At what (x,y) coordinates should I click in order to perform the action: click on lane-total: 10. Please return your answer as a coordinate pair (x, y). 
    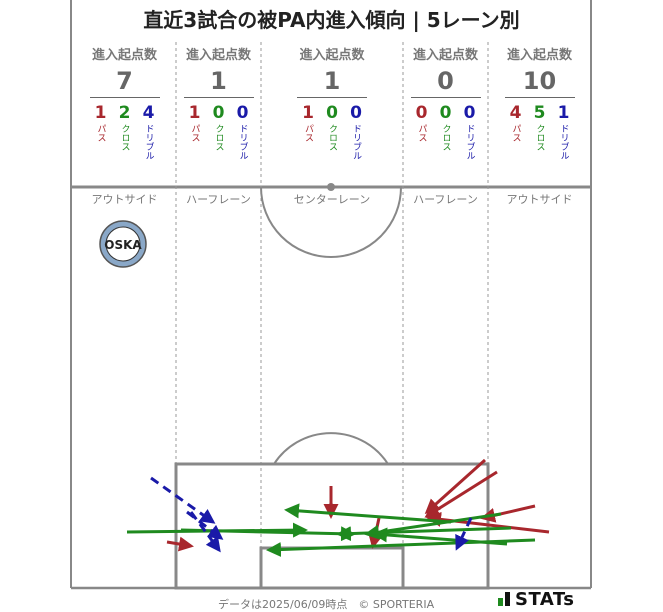
    Looking at the image, I should click on (539, 81).